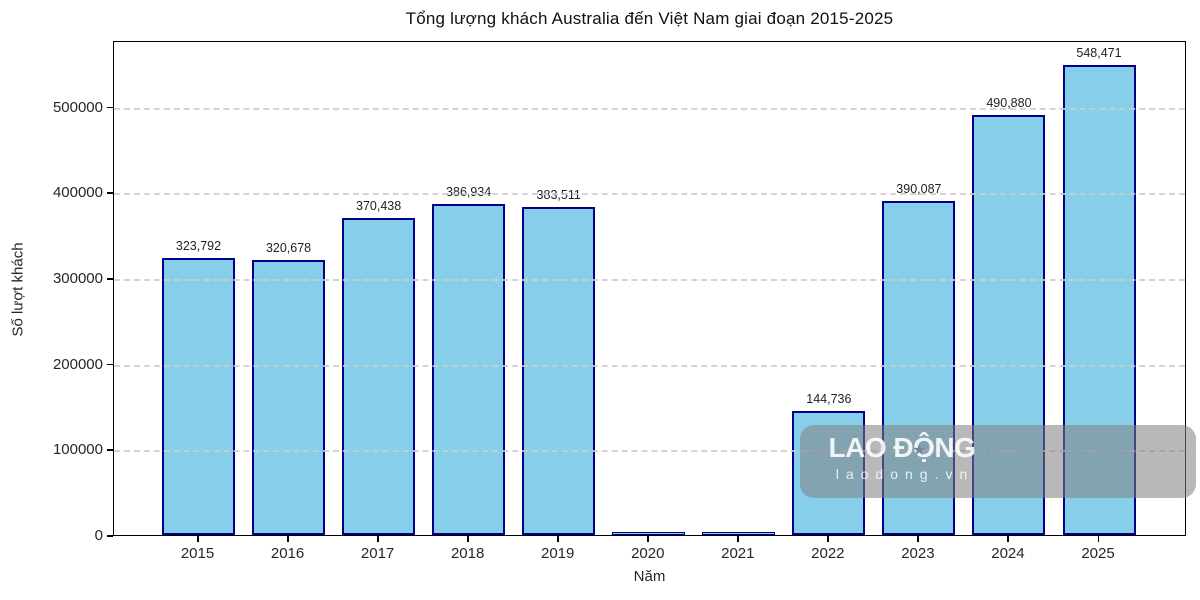 This screenshot has height=600, width=1200. What do you see at coordinates (902, 447) in the screenshot?
I see `watermark-logo-text: LAO ĐỘNG` at bounding box center [902, 447].